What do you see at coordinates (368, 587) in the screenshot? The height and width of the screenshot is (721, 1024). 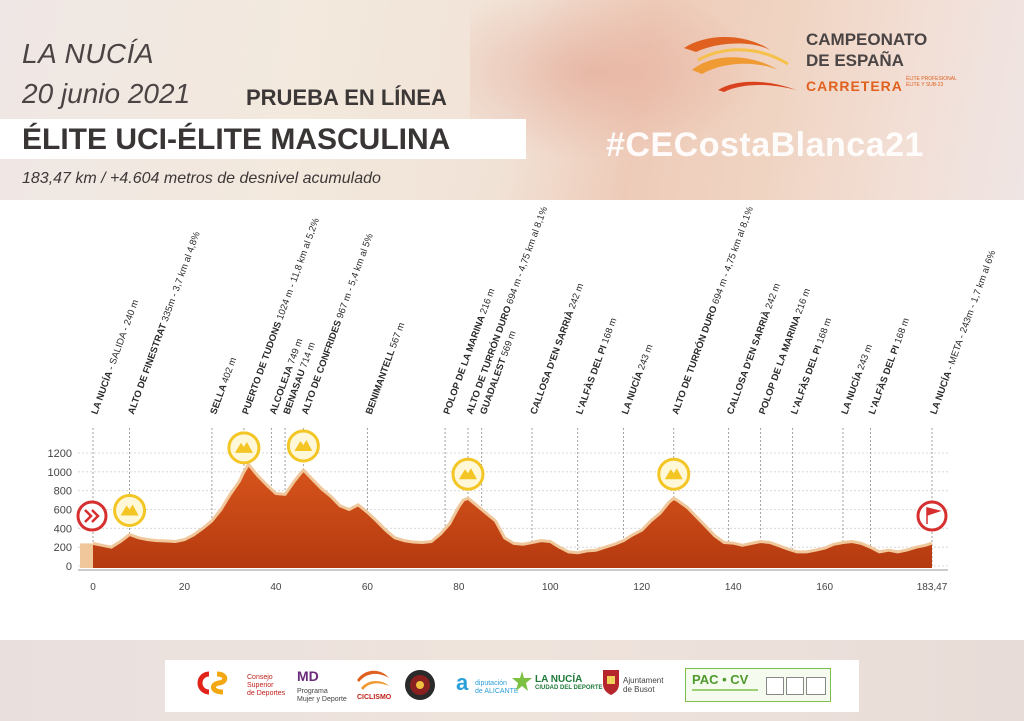 I see `x-tick-label: 60` at bounding box center [368, 587].